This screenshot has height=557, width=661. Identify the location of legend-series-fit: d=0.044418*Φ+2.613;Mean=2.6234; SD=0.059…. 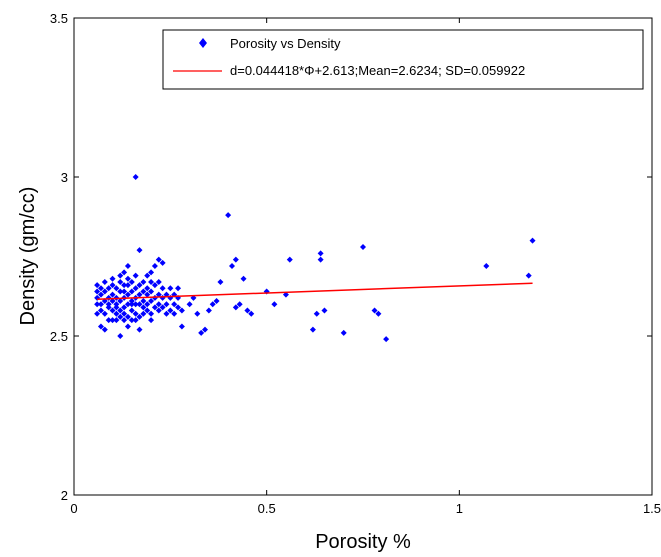
(377, 70).